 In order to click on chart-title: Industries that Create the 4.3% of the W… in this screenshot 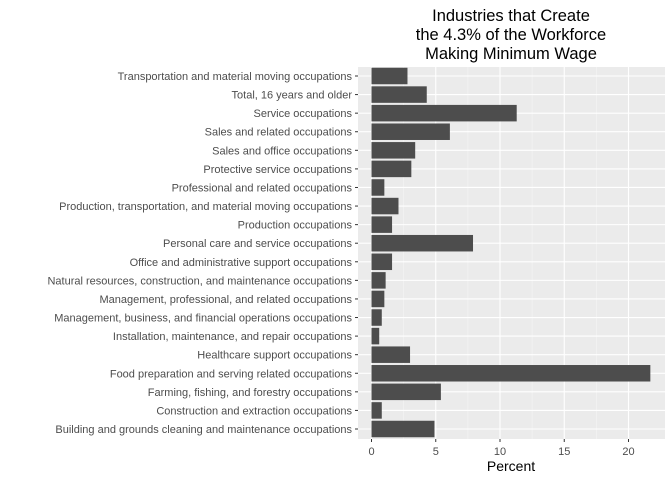, I will do `click(511, 35)`.